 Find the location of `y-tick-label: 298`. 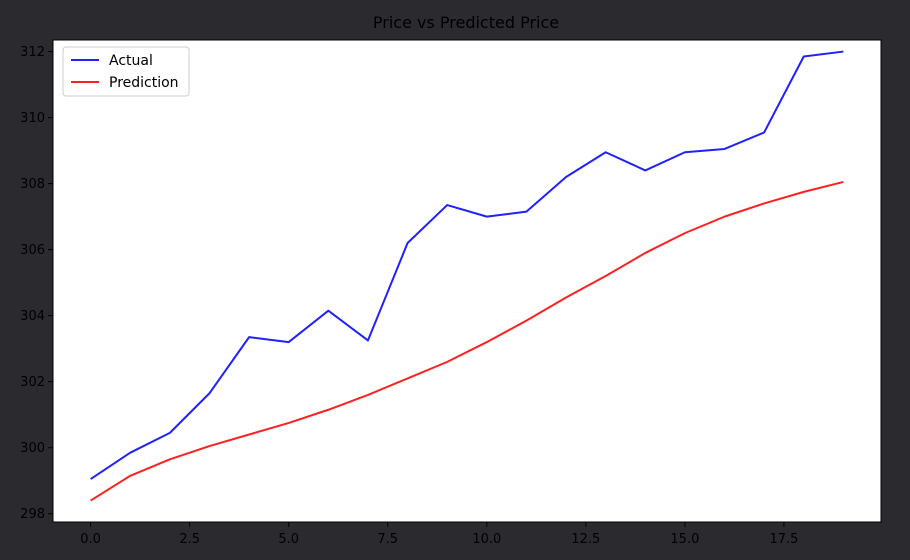

y-tick-label: 298 is located at coordinates (32, 514).